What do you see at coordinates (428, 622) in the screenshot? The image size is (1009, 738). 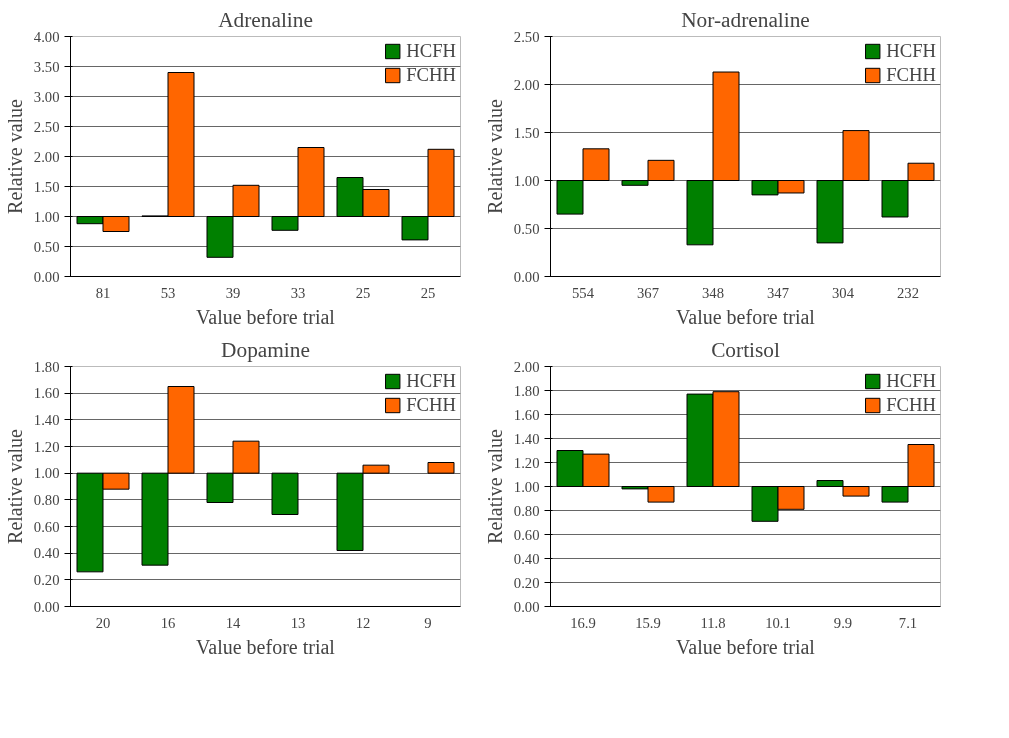 I see `x-tick-label: 9` at bounding box center [428, 622].